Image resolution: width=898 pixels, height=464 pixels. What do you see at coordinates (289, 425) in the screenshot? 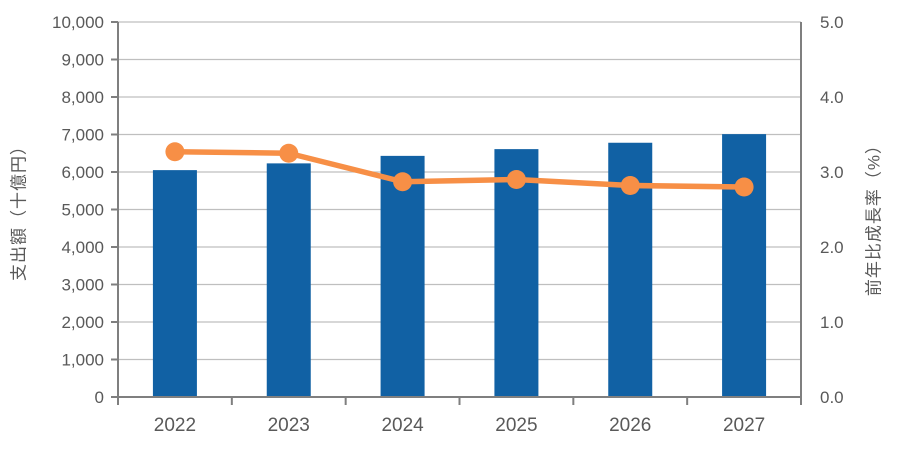
I see `x-axis-category-label: 2023` at bounding box center [289, 425].